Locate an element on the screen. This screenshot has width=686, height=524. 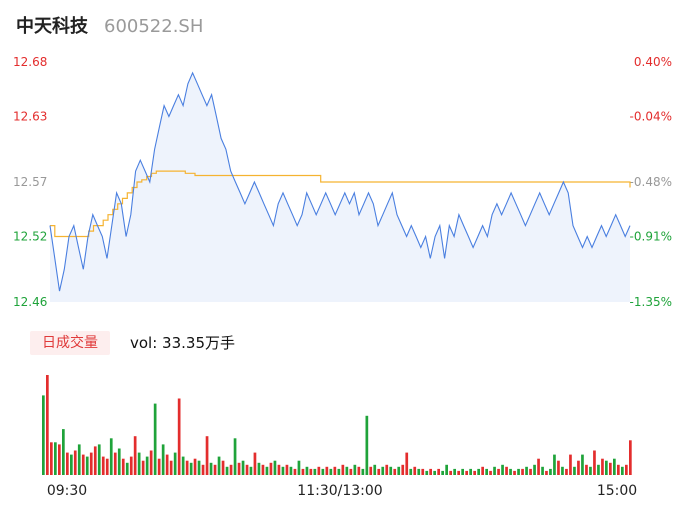
y-right-tick-label: 0.40% is located at coordinates (653, 62).